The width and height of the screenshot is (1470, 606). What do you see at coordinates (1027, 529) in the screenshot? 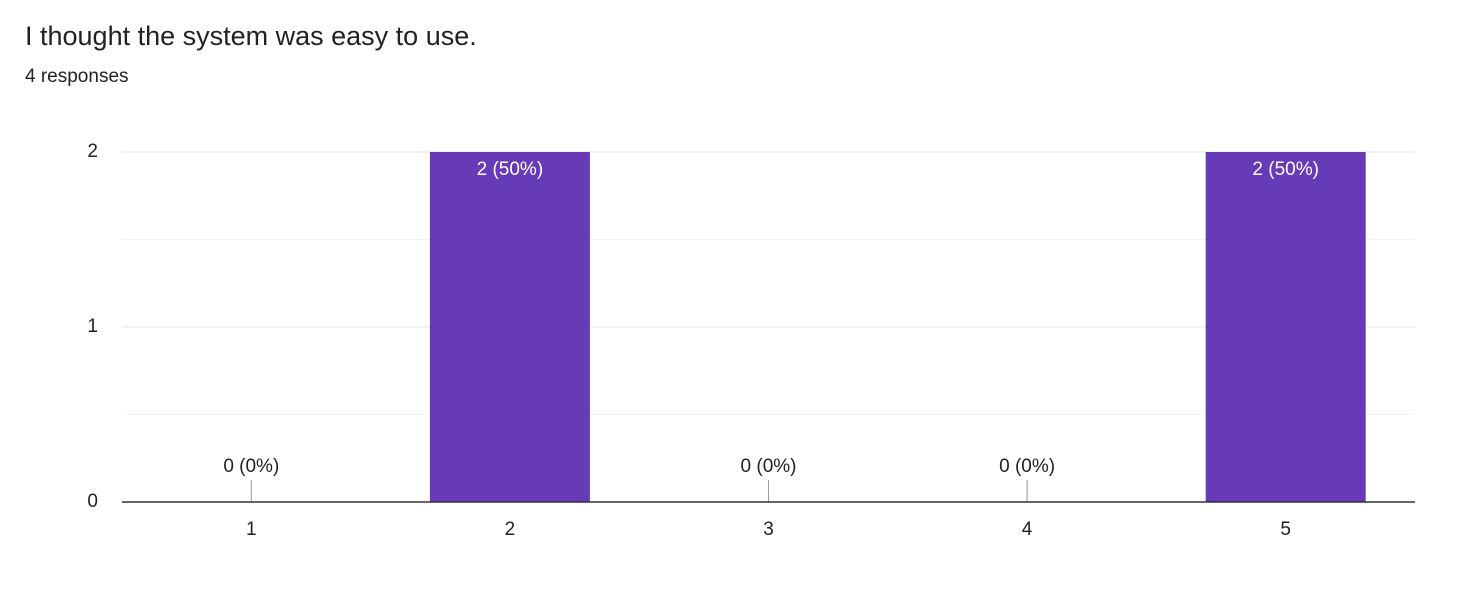
I see `x-tick-label: 4` at bounding box center [1027, 529].